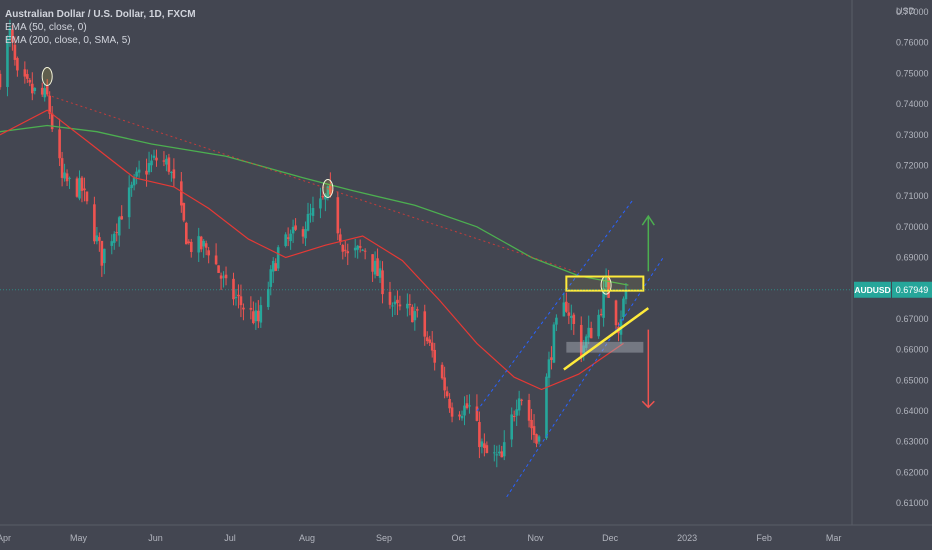  What do you see at coordinates (555, 305) in the screenshot?
I see `channel-upper-line` at bounding box center [555, 305].